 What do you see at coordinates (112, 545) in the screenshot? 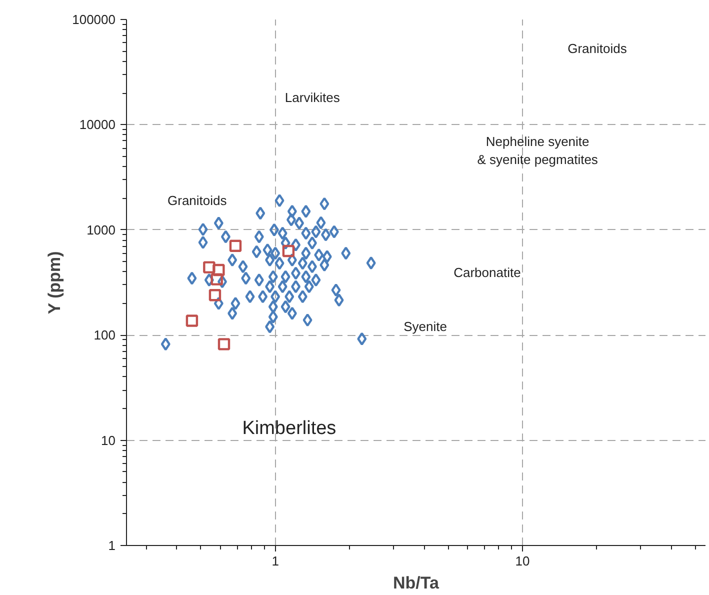
I see `y-tick-label: 1` at bounding box center [112, 545].